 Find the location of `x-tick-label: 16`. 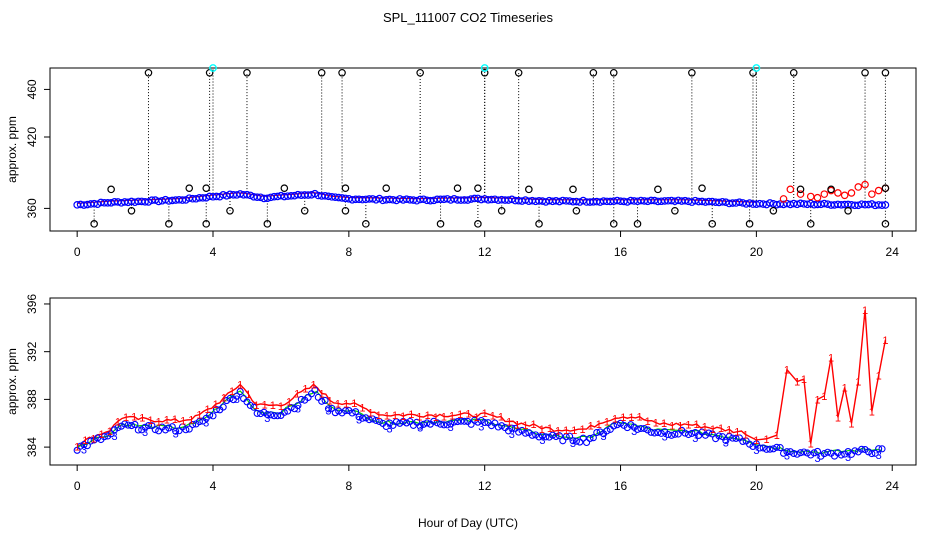

x-tick-label: 16 is located at coordinates (621, 252).